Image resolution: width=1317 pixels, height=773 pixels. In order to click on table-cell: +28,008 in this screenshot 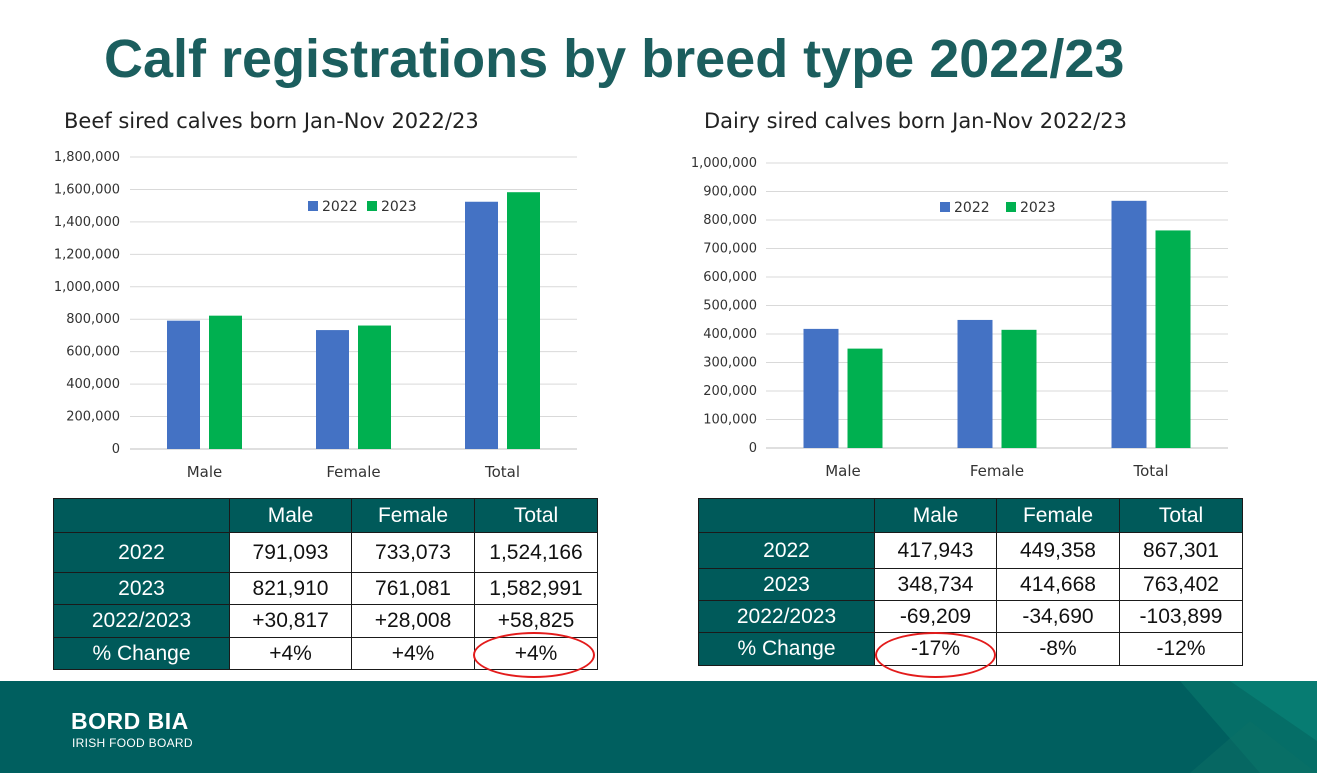, I will do `click(413, 621)`.